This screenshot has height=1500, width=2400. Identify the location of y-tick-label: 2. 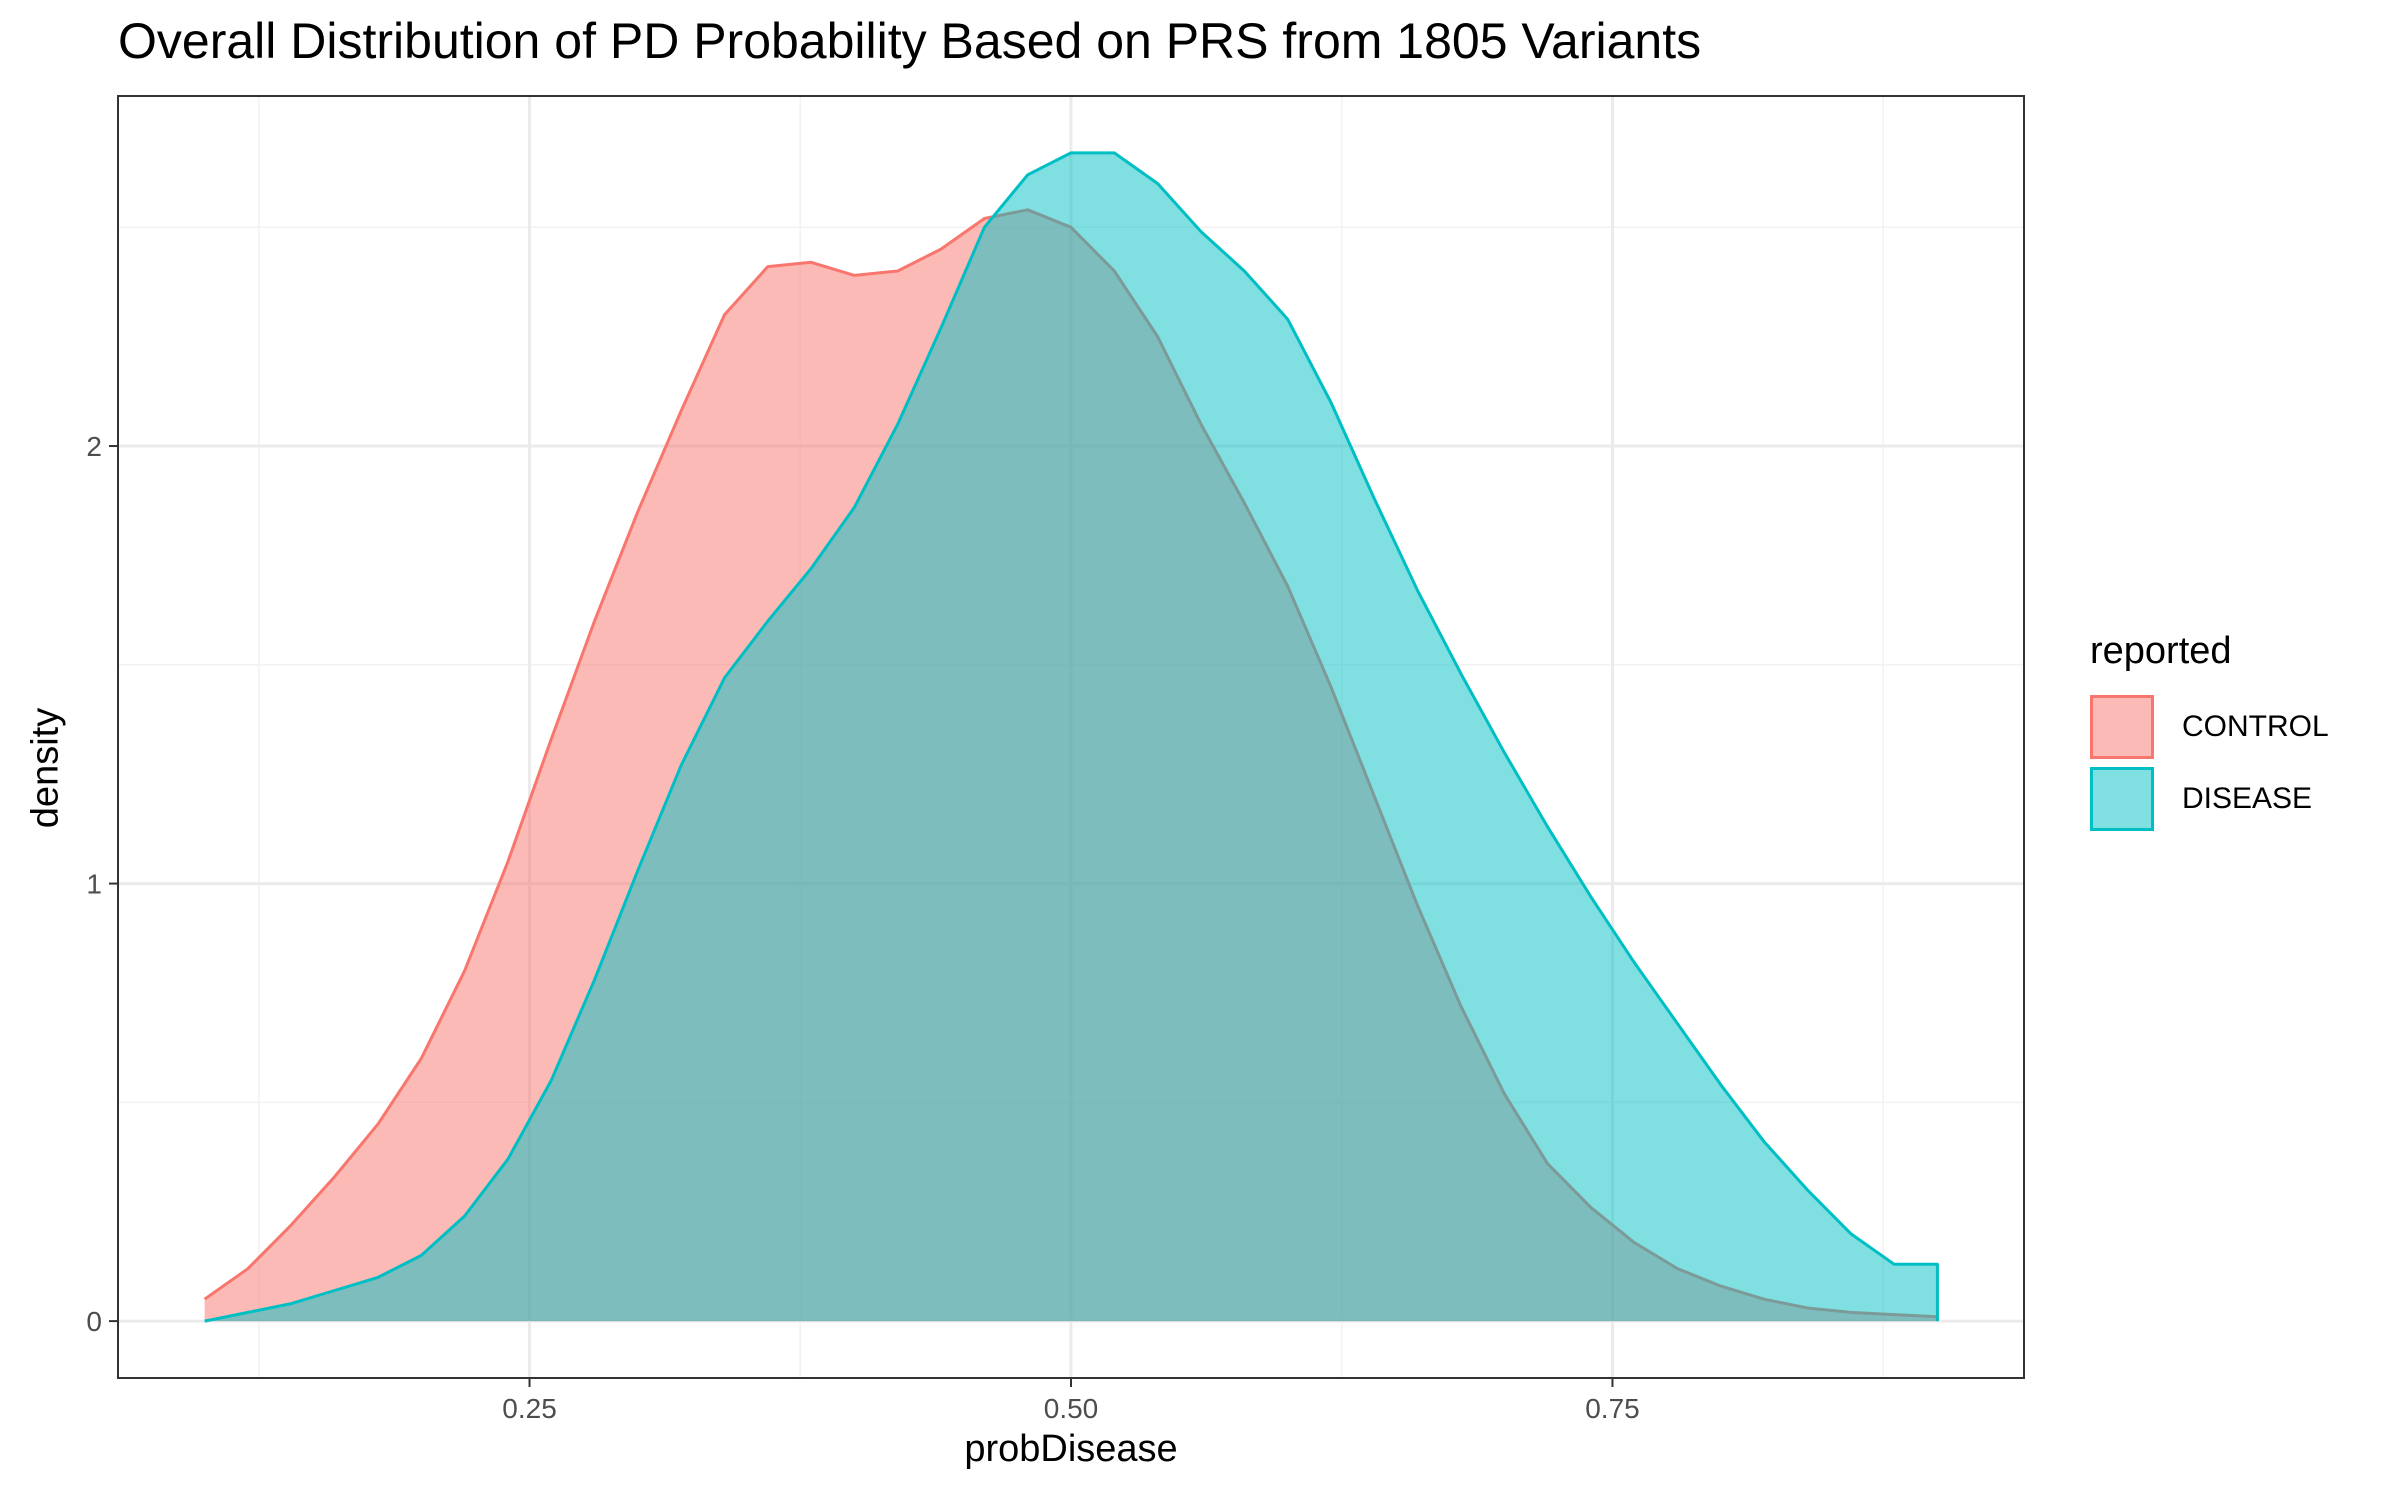
(94, 446).